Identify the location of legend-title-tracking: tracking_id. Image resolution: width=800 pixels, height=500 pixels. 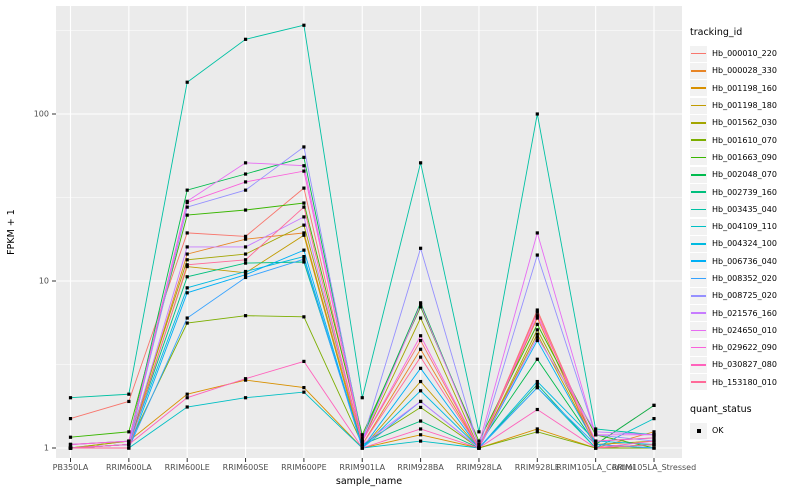
(716, 32).